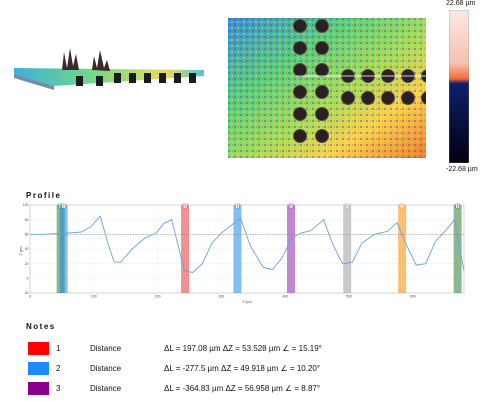 Image resolution: width=490 pixels, height=401 pixels. Describe the element at coordinates (247, 244) in the screenshot. I see `profile-series-line` at that location.